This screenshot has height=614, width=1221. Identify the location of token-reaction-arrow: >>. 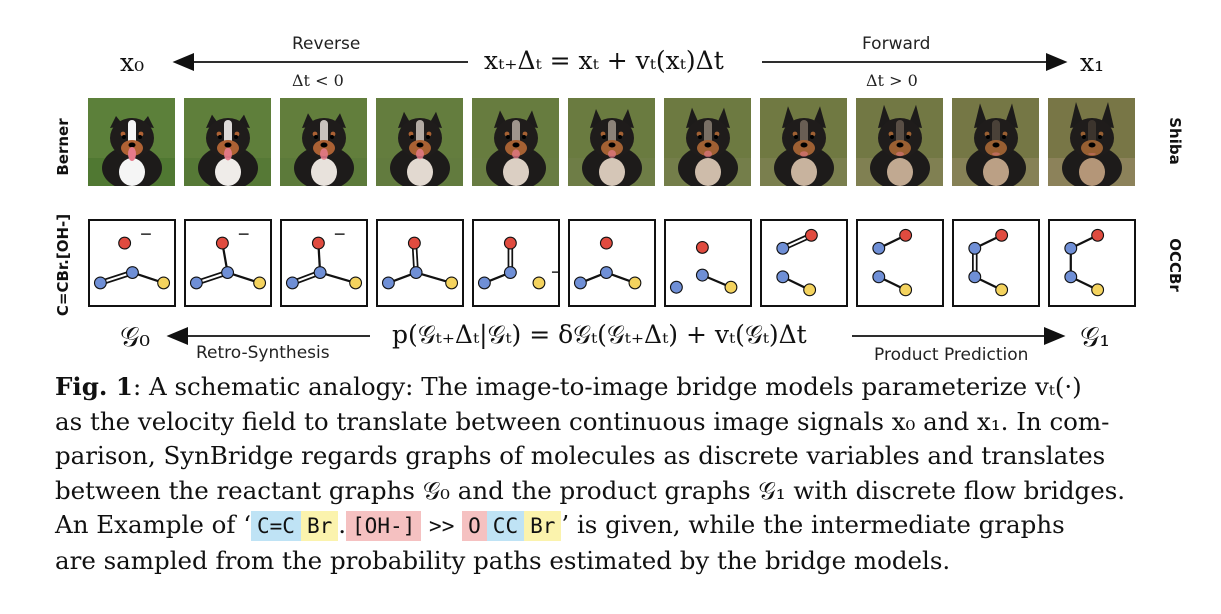
(442, 526).